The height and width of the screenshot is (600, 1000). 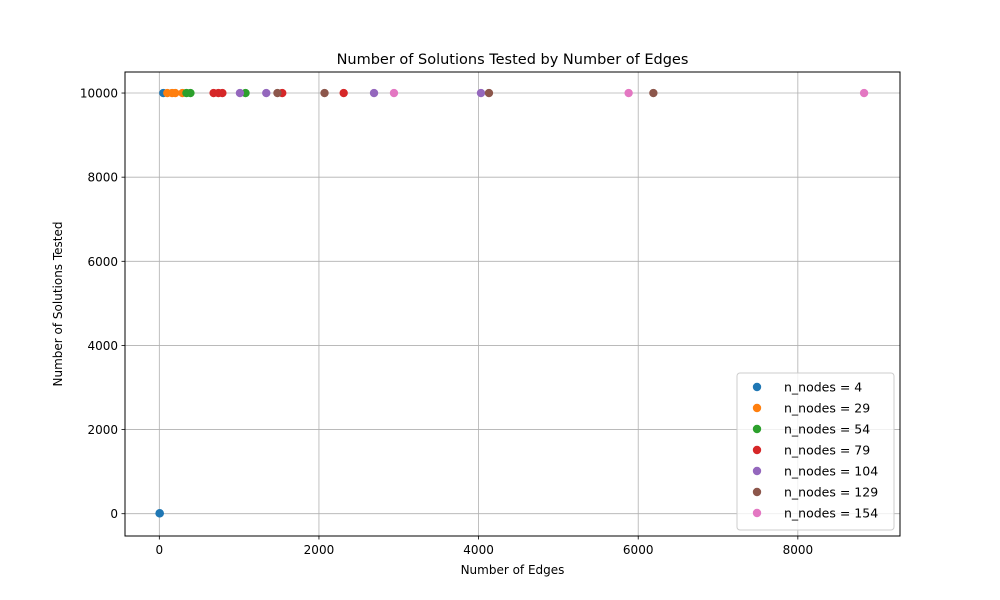 What do you see at coordinates (99, 94) in the screenshot?
I see `y-tick-label: 10000` at bounding box center [99, 94].